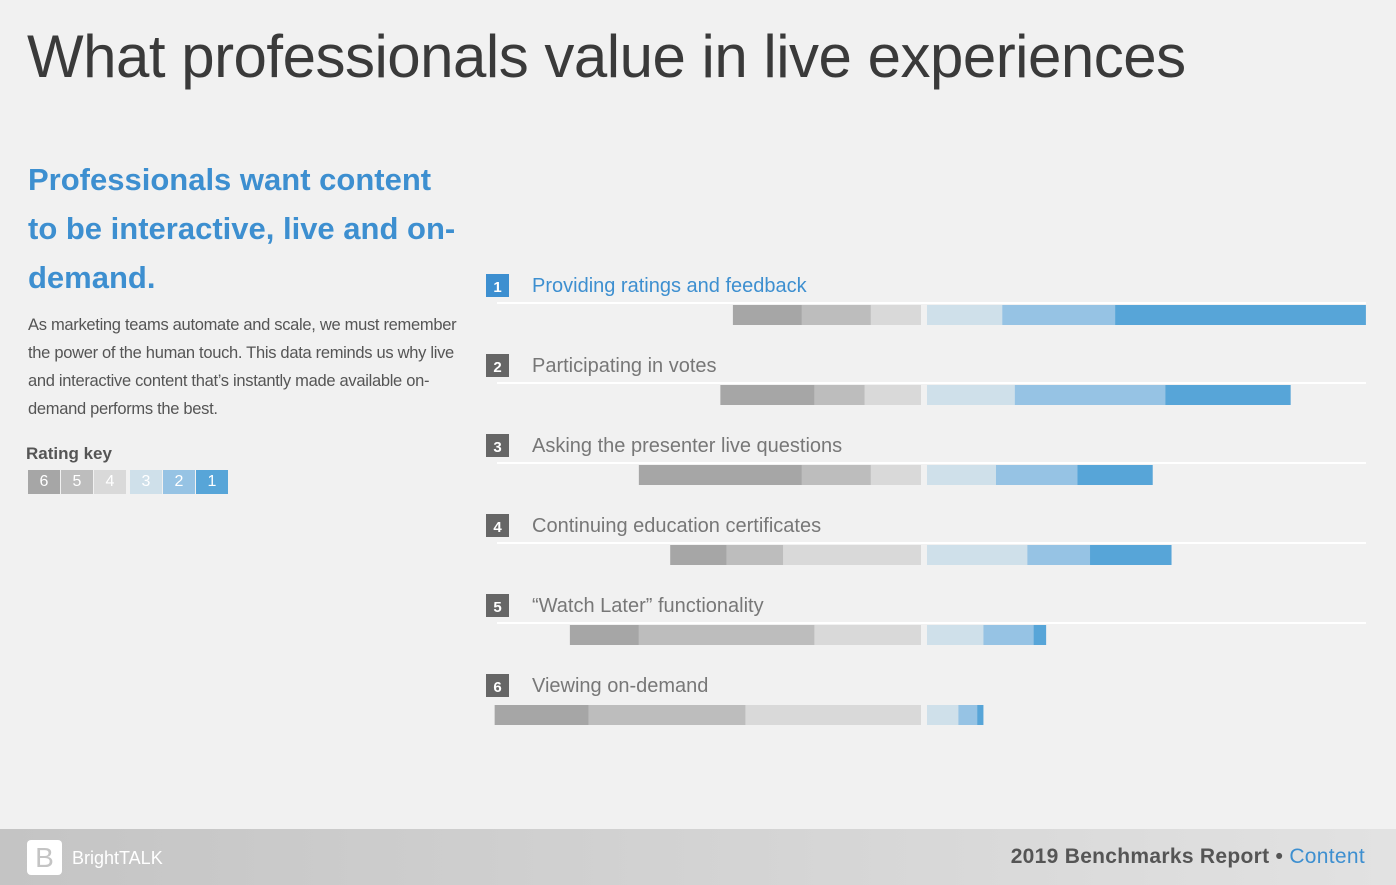 The height and width of the screenshot is (885, 1396). What do you see at coordinates (648, 606) in the screenshot?
I see `category-label: “Watch Later” functionality` at bounding box center [648, 606].